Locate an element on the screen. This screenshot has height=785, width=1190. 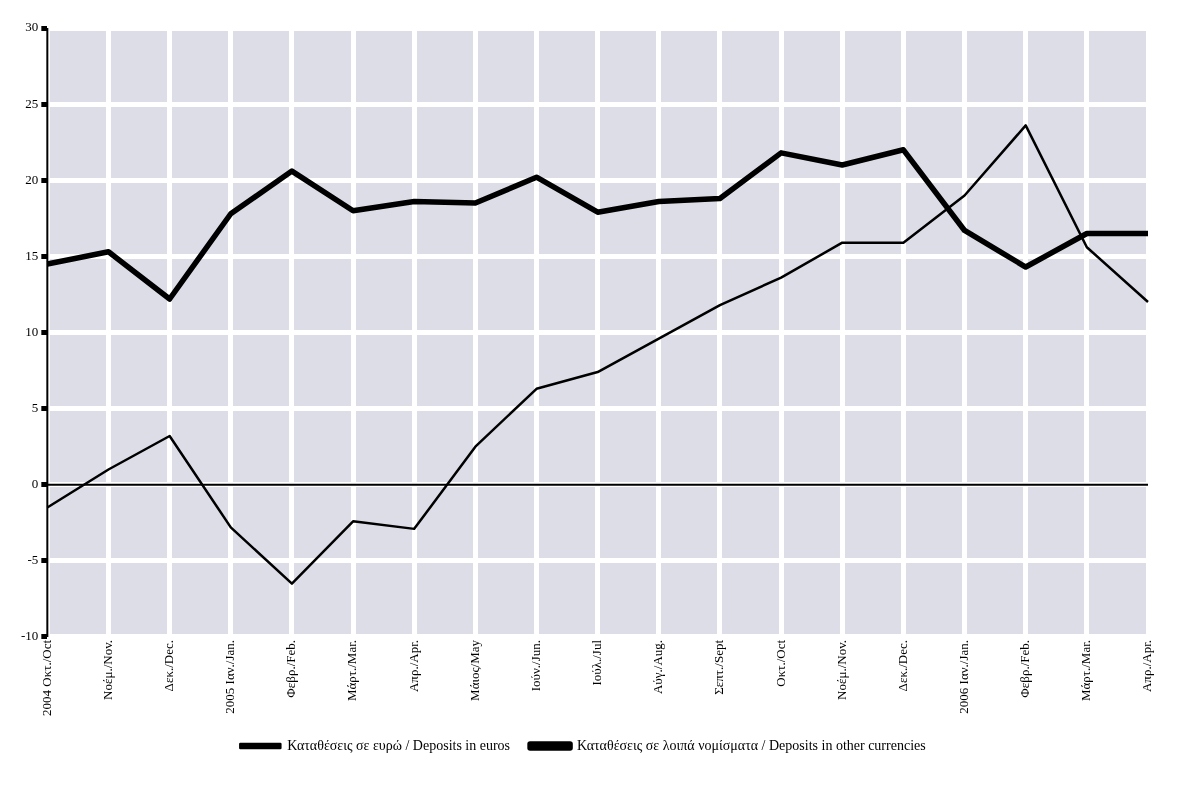
x-tick-label: Μάιος/May is located at coordinates (474, 670).